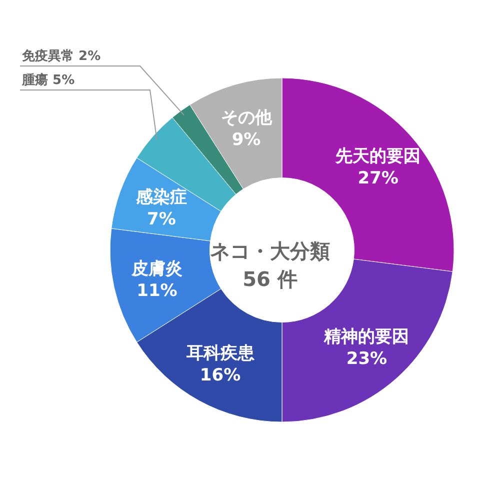 The image size is (480, 480). What do you see at coordinates (378, 178) in the screenshot?
I see `data-label: 27%` at bounding box center [378, 178].